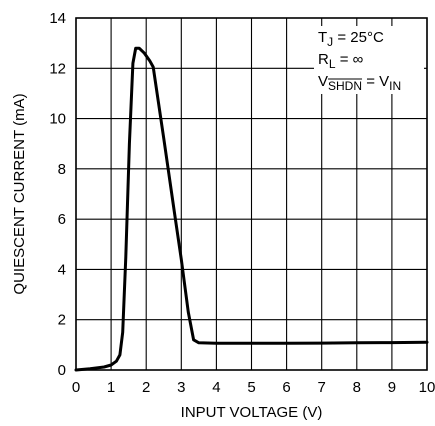  What do you see at coordinates (351, 39) in the screenshot?
I see `annotation-line: TJ = 25°C` at bounding box center [351, 39].